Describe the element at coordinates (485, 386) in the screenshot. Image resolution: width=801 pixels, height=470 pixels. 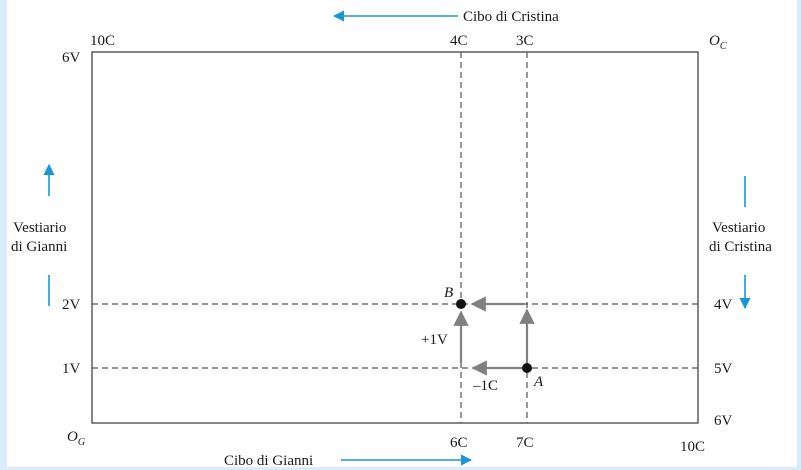
I see `move-food-label: –1C` at that location.